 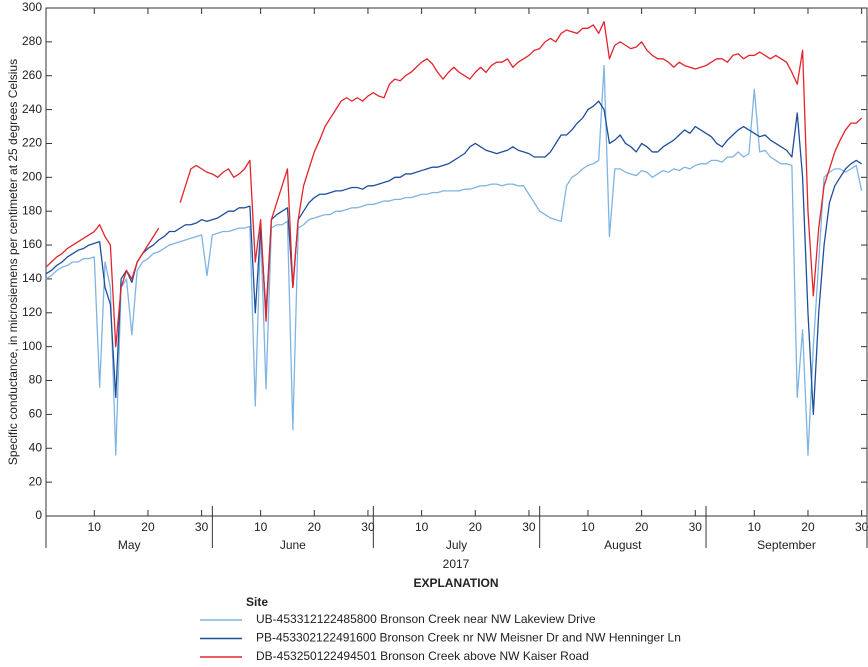 I want to click on y-tick-label: 40, so click(x=36, y=447).